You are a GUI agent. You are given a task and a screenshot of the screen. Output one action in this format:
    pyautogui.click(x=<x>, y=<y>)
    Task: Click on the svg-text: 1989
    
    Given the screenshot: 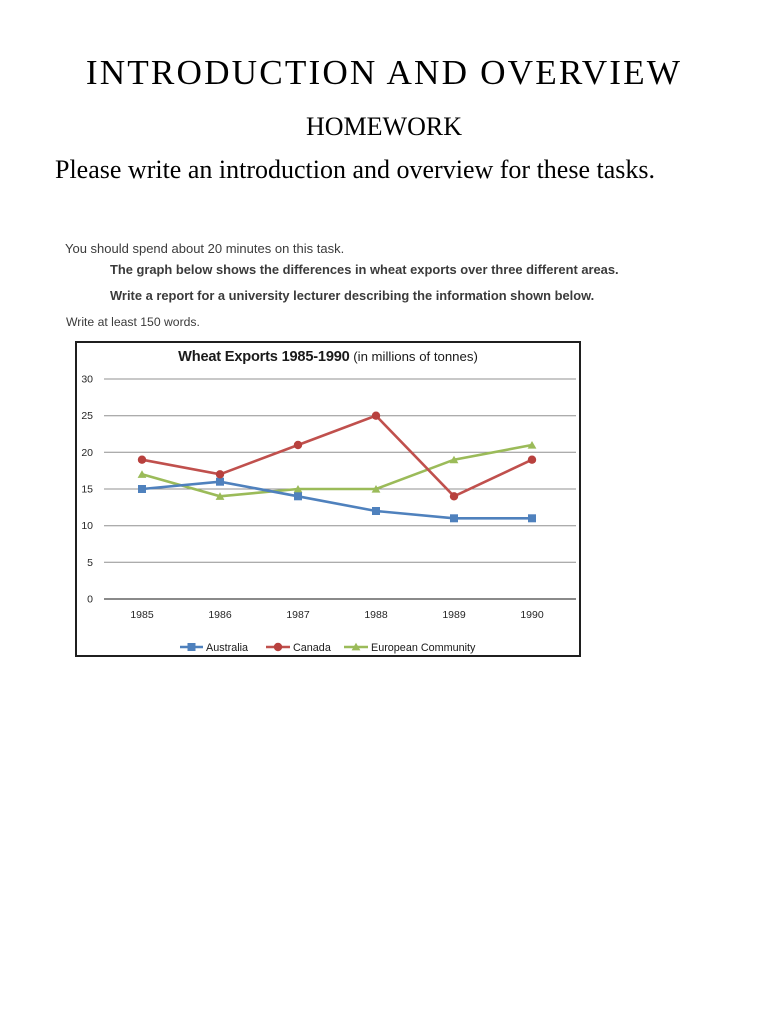 What is the action you would take?
    pyautogui.click(x=454, y=615)
    